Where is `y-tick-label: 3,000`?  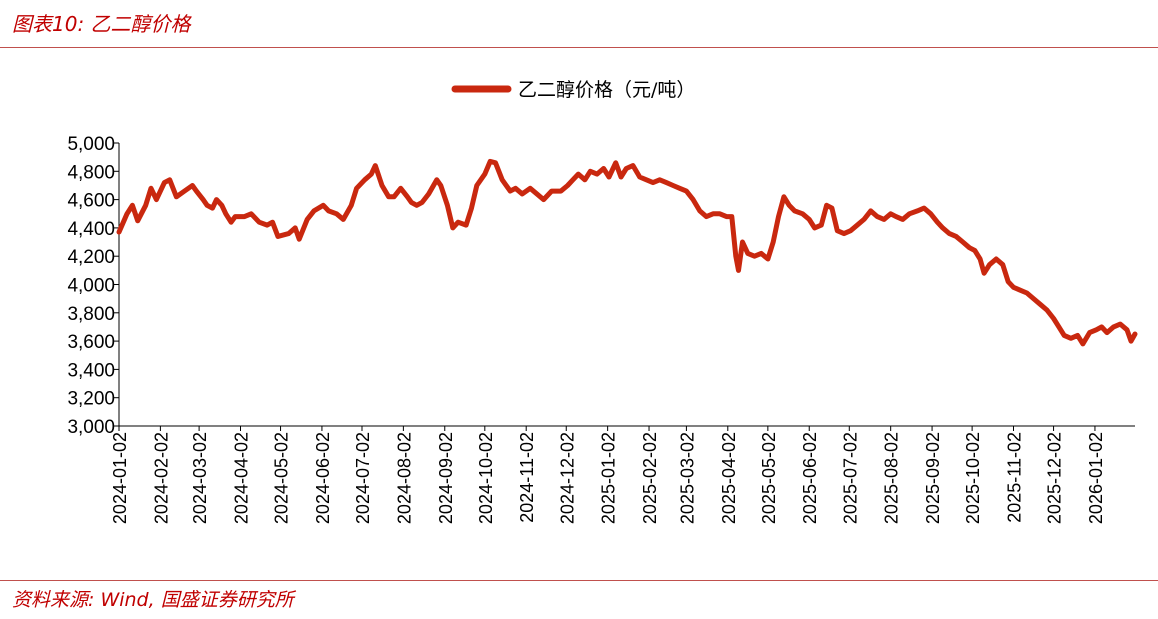
y-tick-label: 3,000 is located at coordinates (91, 427).